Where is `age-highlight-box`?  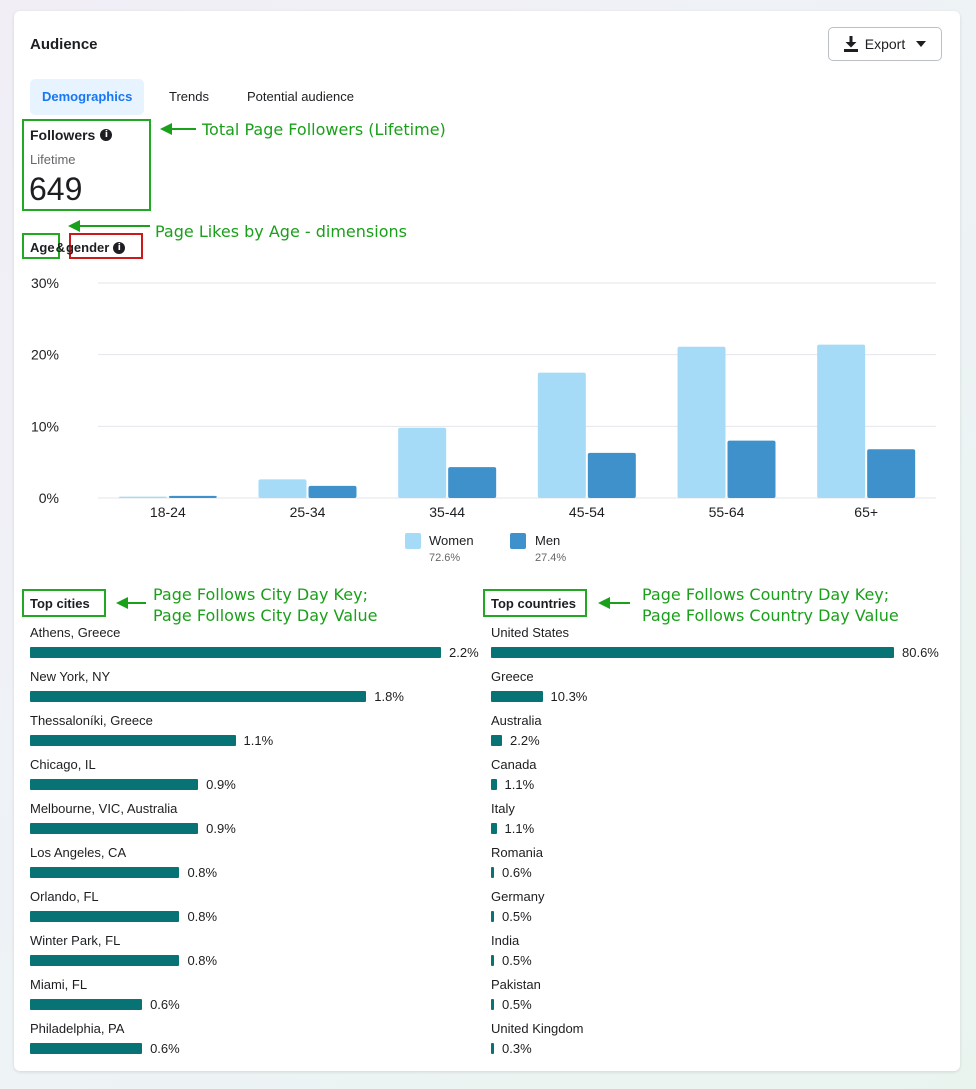 age-highlight-box is located at coordinates (41, 246).